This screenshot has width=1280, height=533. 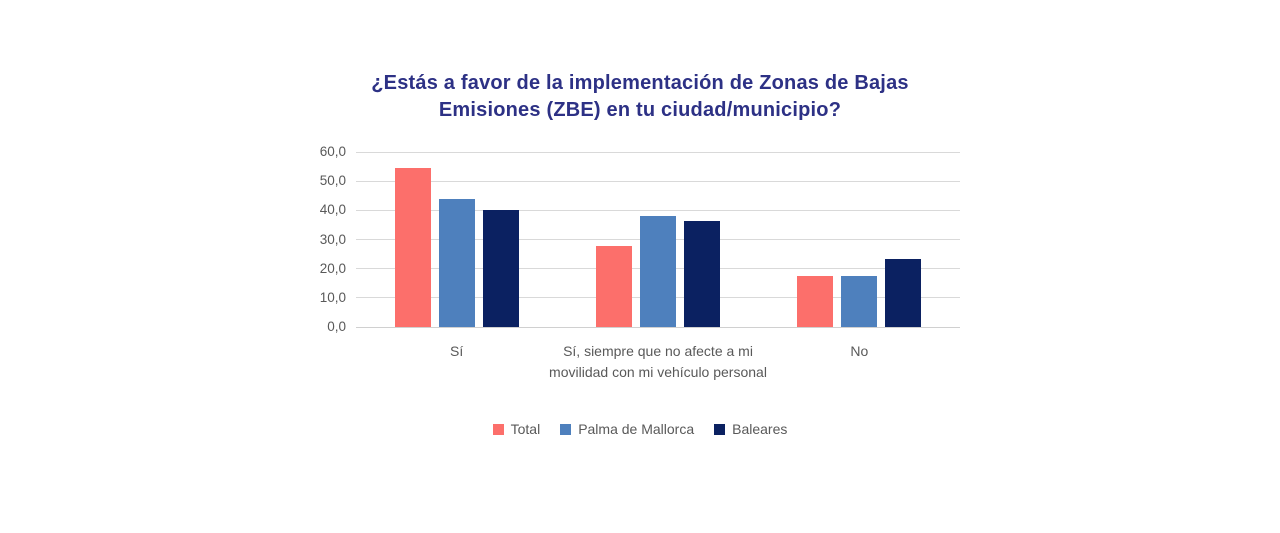 I want to click on legend-item-total: Total, so click(x=516, y=429).